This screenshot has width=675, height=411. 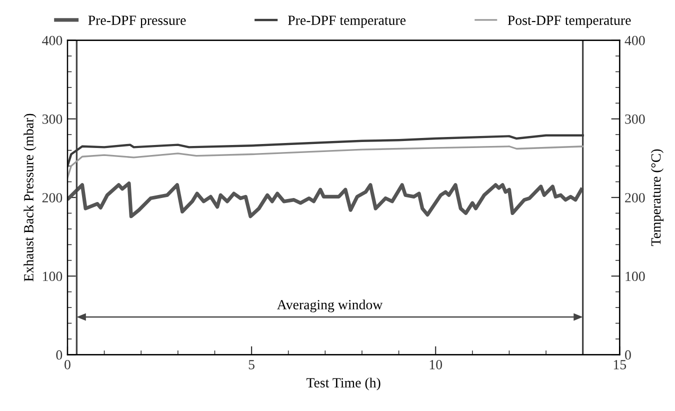 What do you see at coordinates (635, 119) in the screenshot?
I see `y2-tick-label: 300` at bounding box center [635, 119].